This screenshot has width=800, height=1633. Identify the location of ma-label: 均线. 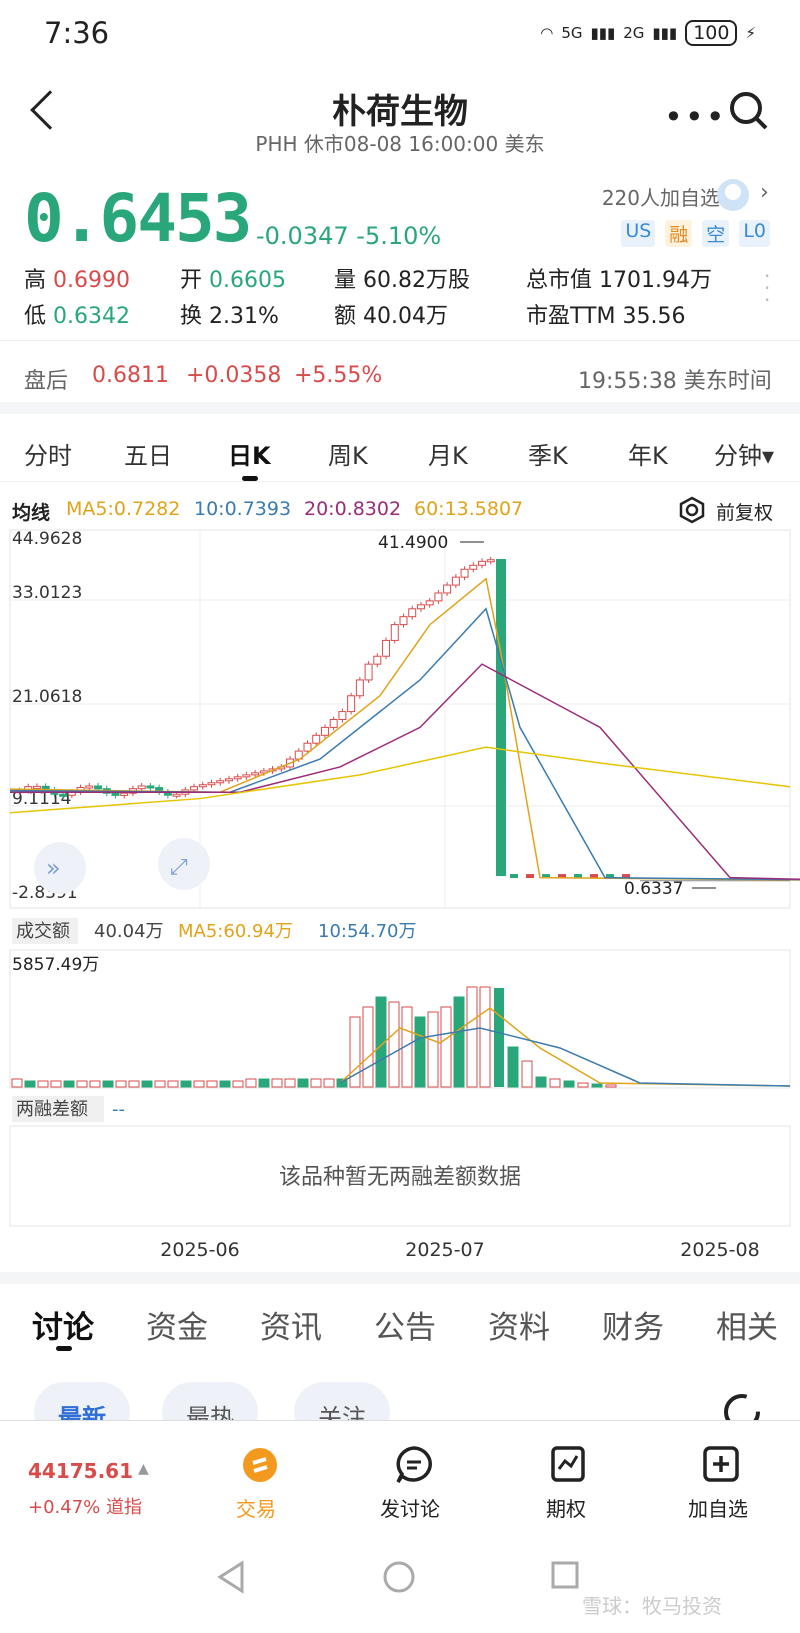
(31, 513).